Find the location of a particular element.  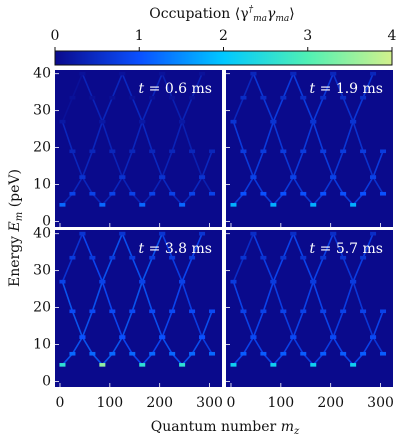

y-tick-label: 30 is located at coordinates (42, 111).